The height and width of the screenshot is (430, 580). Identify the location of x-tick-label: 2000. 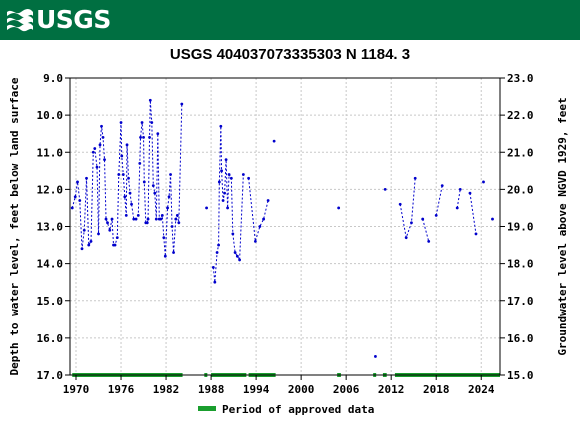
(301, 389).